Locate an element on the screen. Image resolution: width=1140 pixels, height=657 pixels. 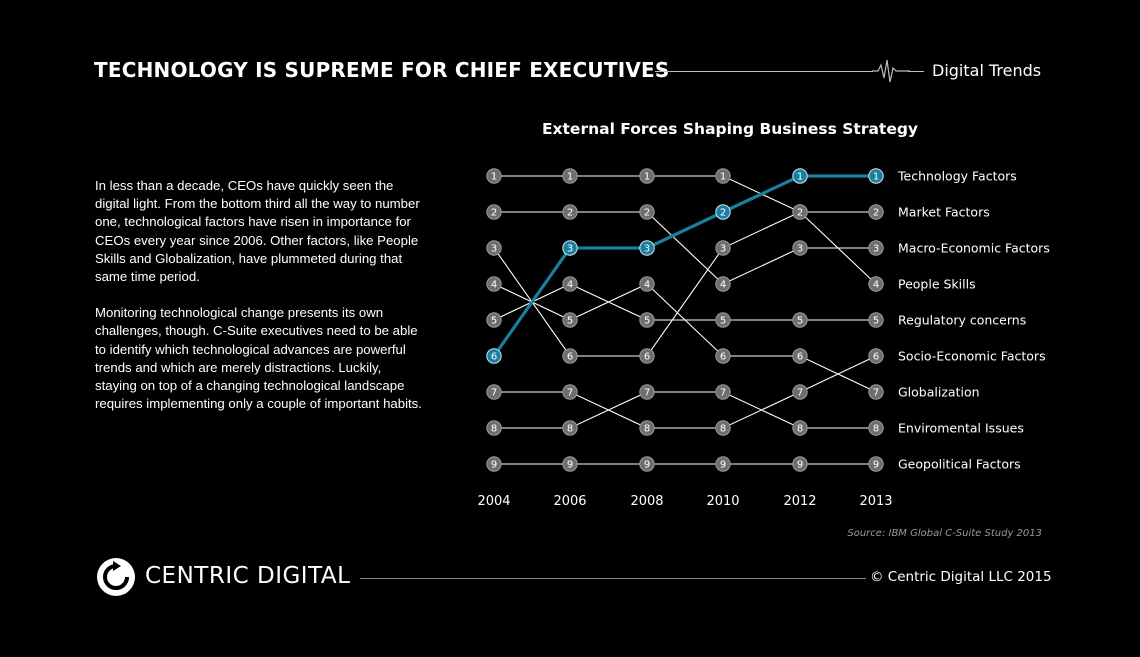
x-tick-label: 2006 is located at coordinates (569, 501).